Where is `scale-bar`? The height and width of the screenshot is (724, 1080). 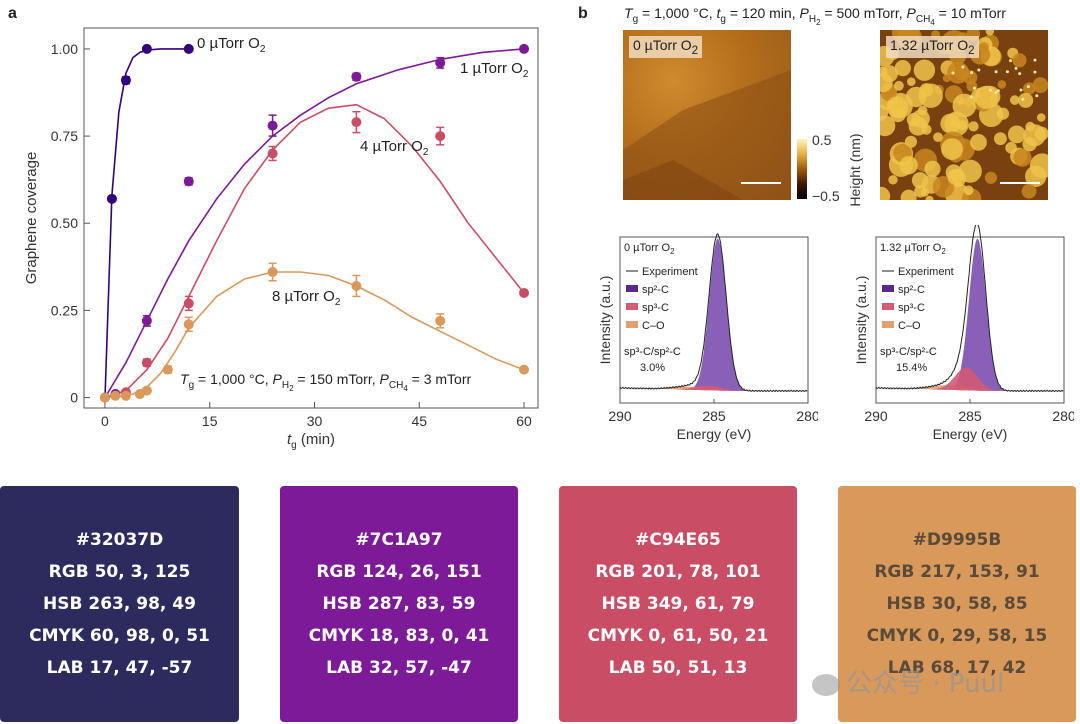 scale-bar is located at coordinates (761, 183).